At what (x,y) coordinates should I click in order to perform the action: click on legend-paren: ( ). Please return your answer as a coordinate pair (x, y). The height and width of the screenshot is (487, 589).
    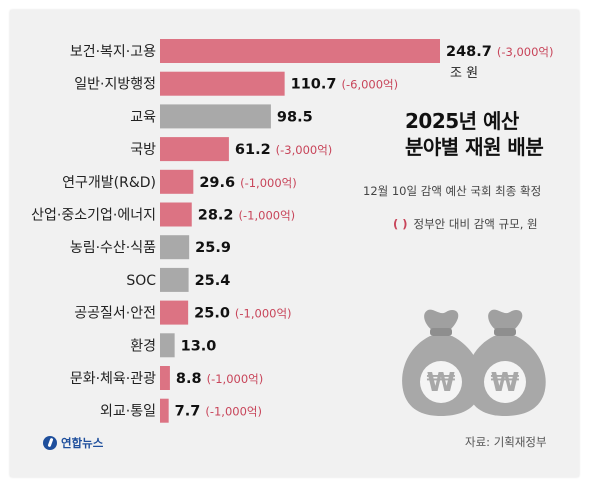
    Looking at the image, I should click on (400, 224).